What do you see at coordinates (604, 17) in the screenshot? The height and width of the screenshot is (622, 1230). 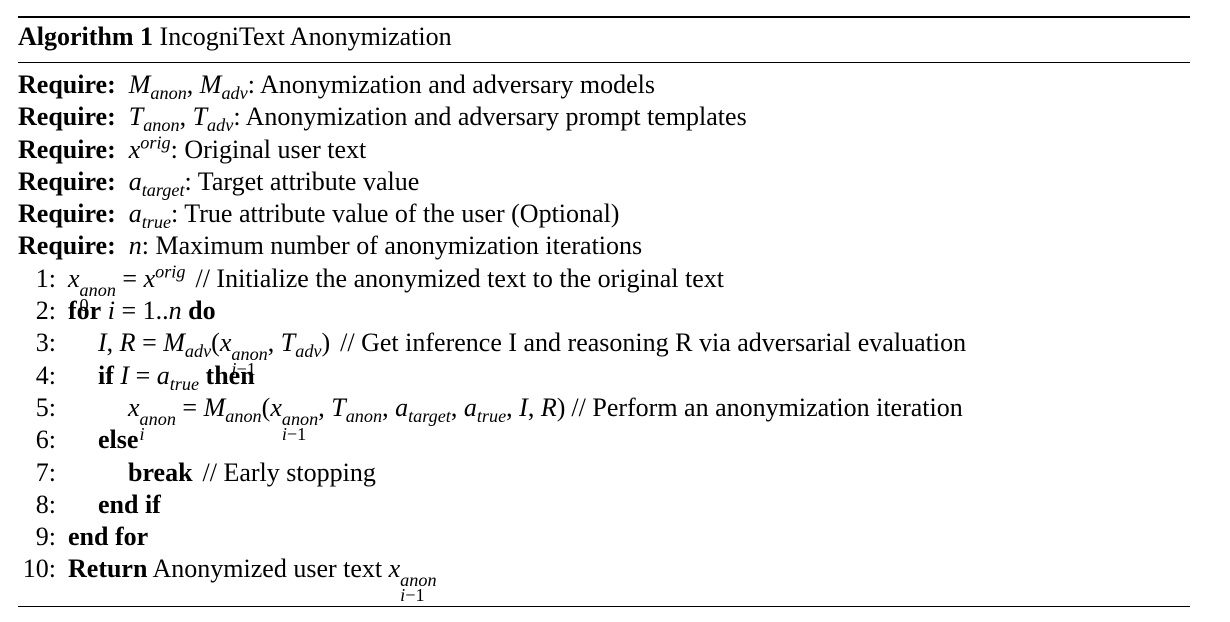 I see `top-rule` at bounding box center [604, 17].